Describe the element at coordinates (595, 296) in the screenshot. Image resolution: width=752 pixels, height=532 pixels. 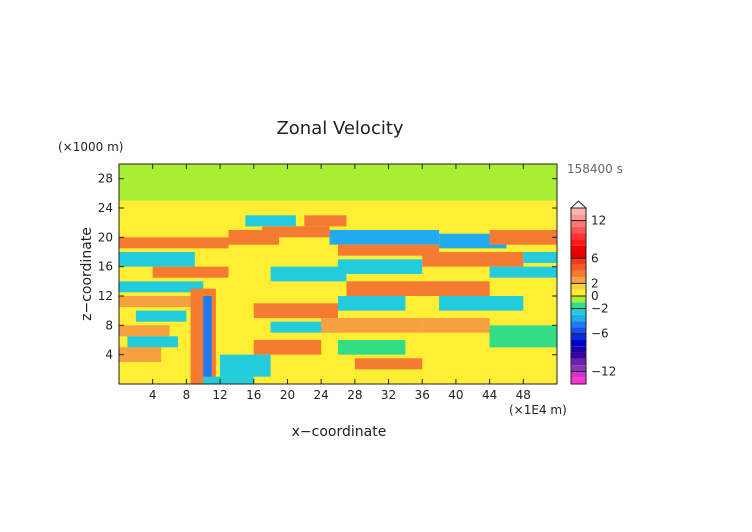
I see `colorbar-tick-label: 0` at that location.